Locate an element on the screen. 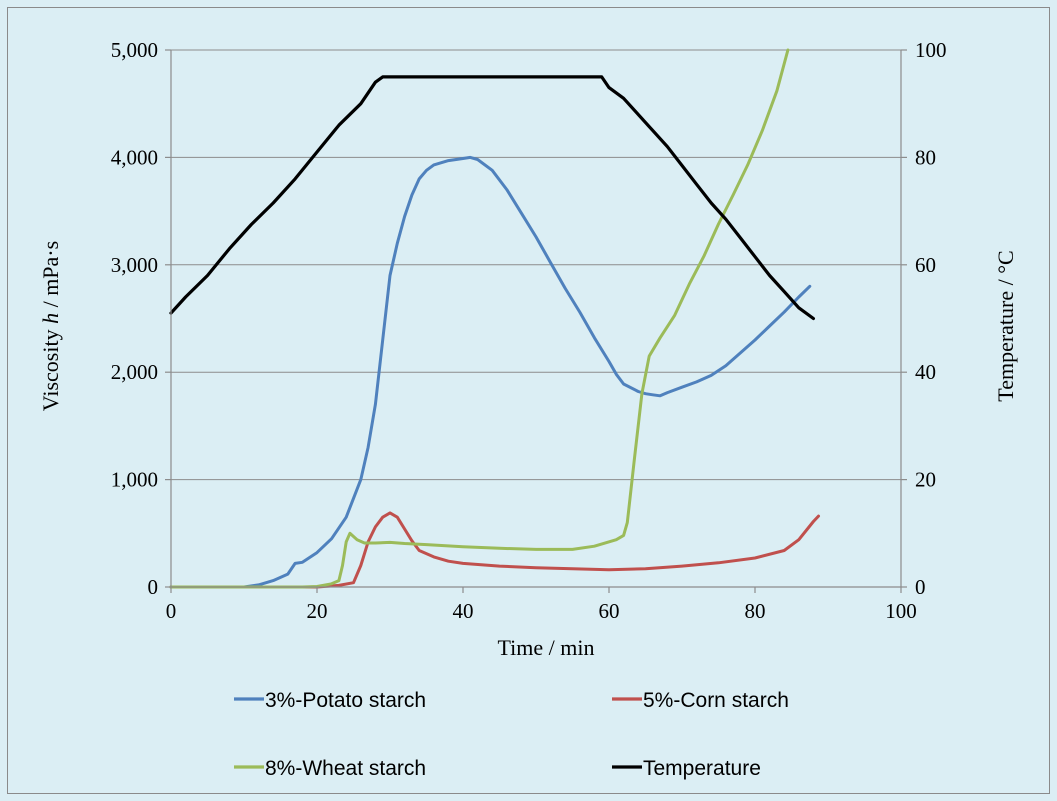 The width and height of the screenshot is (1057, 801). y-left-tick-label-5: 5,000 is located at coordinates (134, 50).